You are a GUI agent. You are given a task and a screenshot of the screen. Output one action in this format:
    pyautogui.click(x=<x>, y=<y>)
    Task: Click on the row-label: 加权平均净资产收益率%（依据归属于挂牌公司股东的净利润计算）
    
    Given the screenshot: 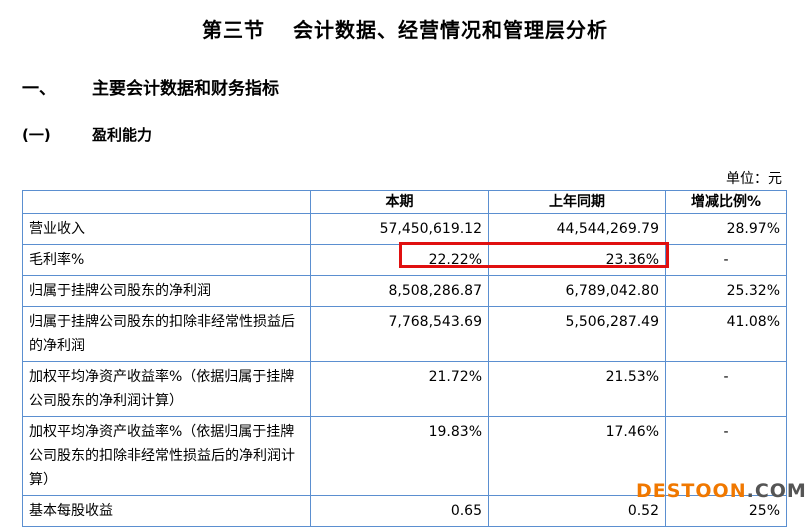 What is the action you would take?
    pyautogui.click(x=166, y=389)
    